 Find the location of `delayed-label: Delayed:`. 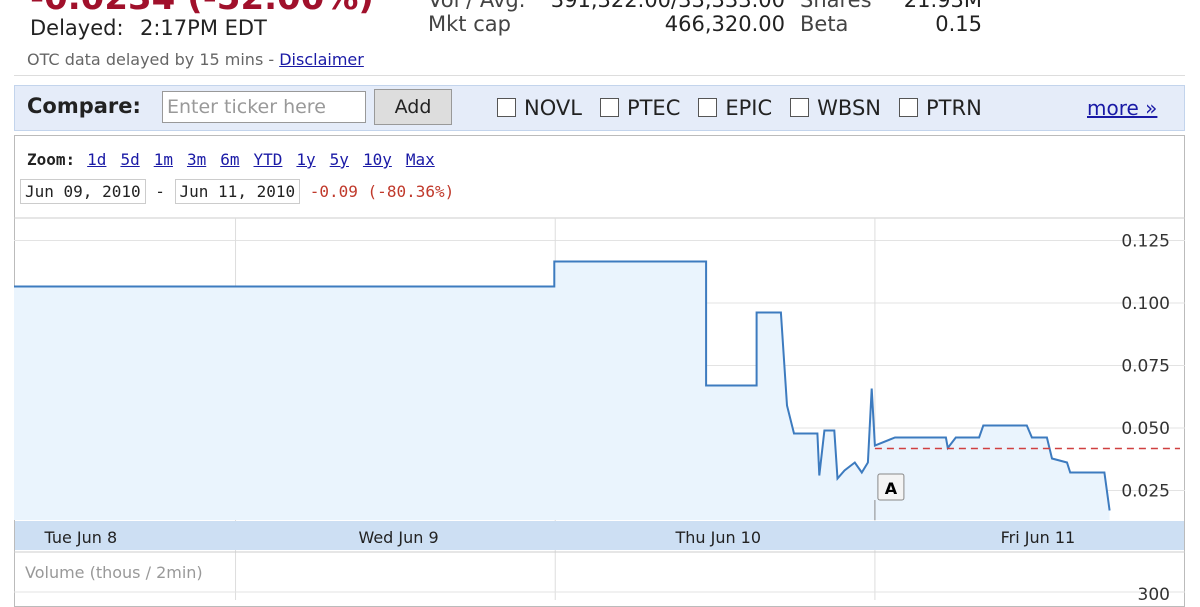

delayed-label: Delayed: is located at coordinates (77, 28).